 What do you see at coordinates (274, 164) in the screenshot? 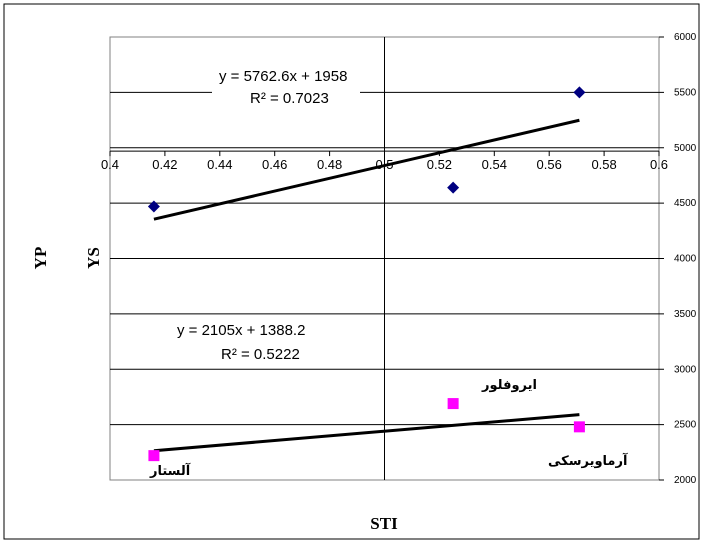
I see `x-tick-label-0.46: 0.46` at bounding box center [274, 164].